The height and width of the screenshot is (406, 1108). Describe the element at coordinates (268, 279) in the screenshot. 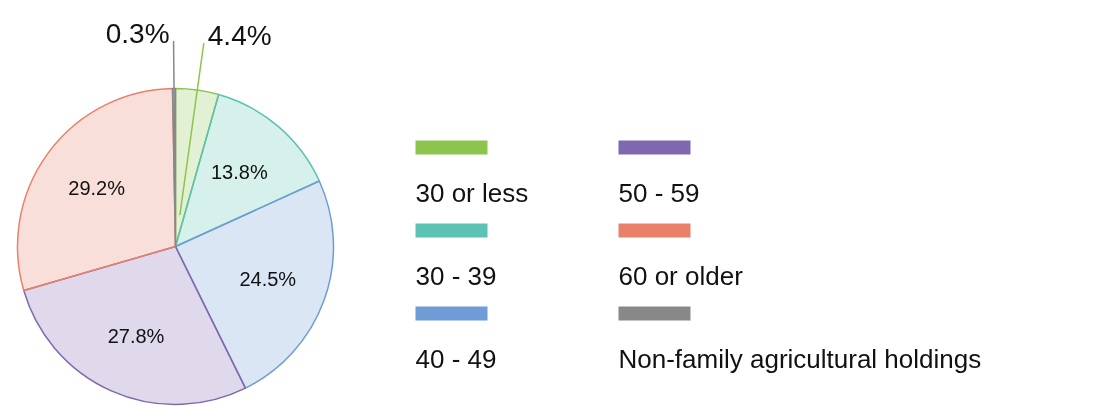

I see `data-label: 24.5%` at that location.